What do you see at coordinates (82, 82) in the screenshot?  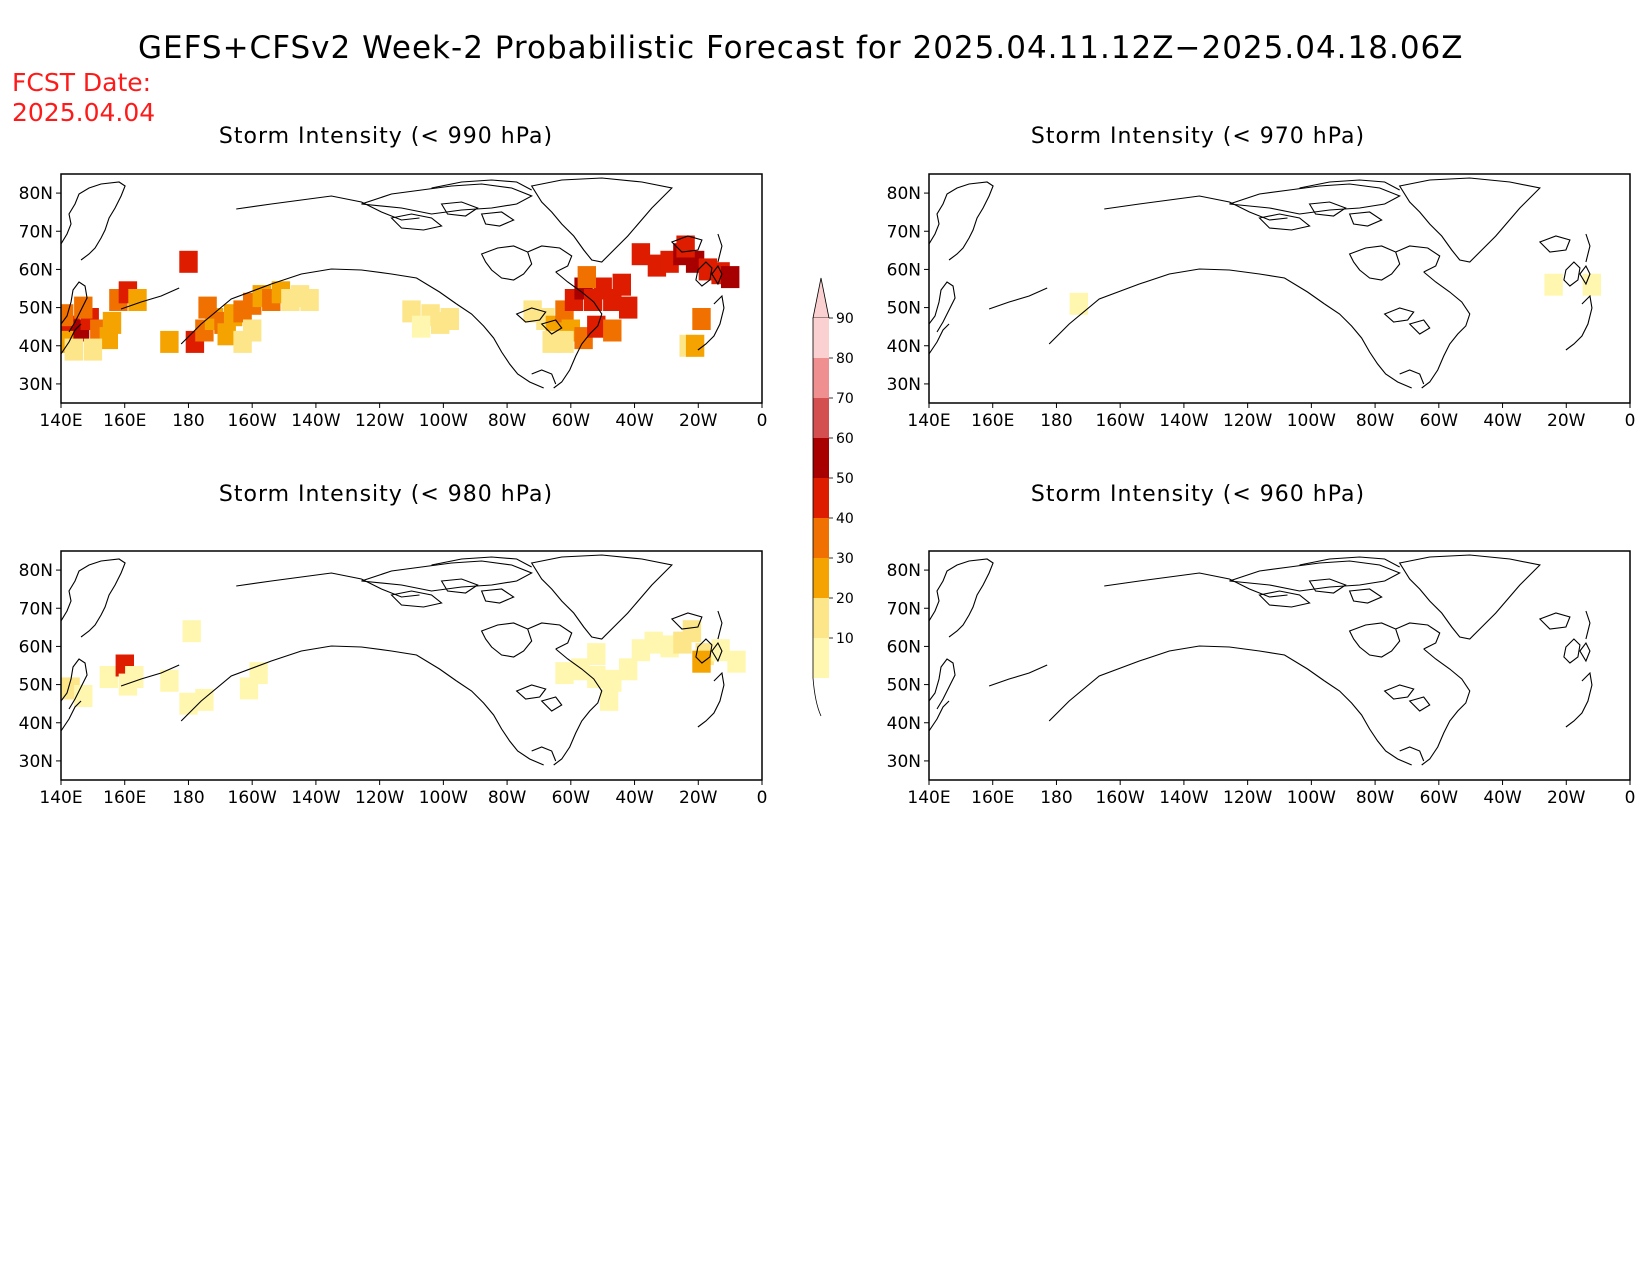 I see `fcst-label: FCST Date:` at bounding box center [82, 82].